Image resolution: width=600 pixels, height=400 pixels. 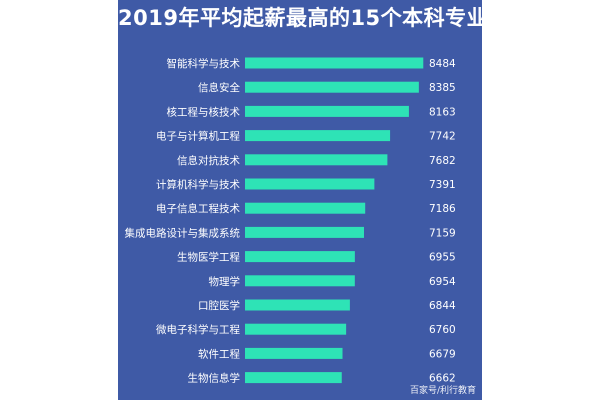 What do you see at coordinates (198, 208) in the screenshot?
I see `category-label: 电子信息工程技术` at bounding box center [198, 208].